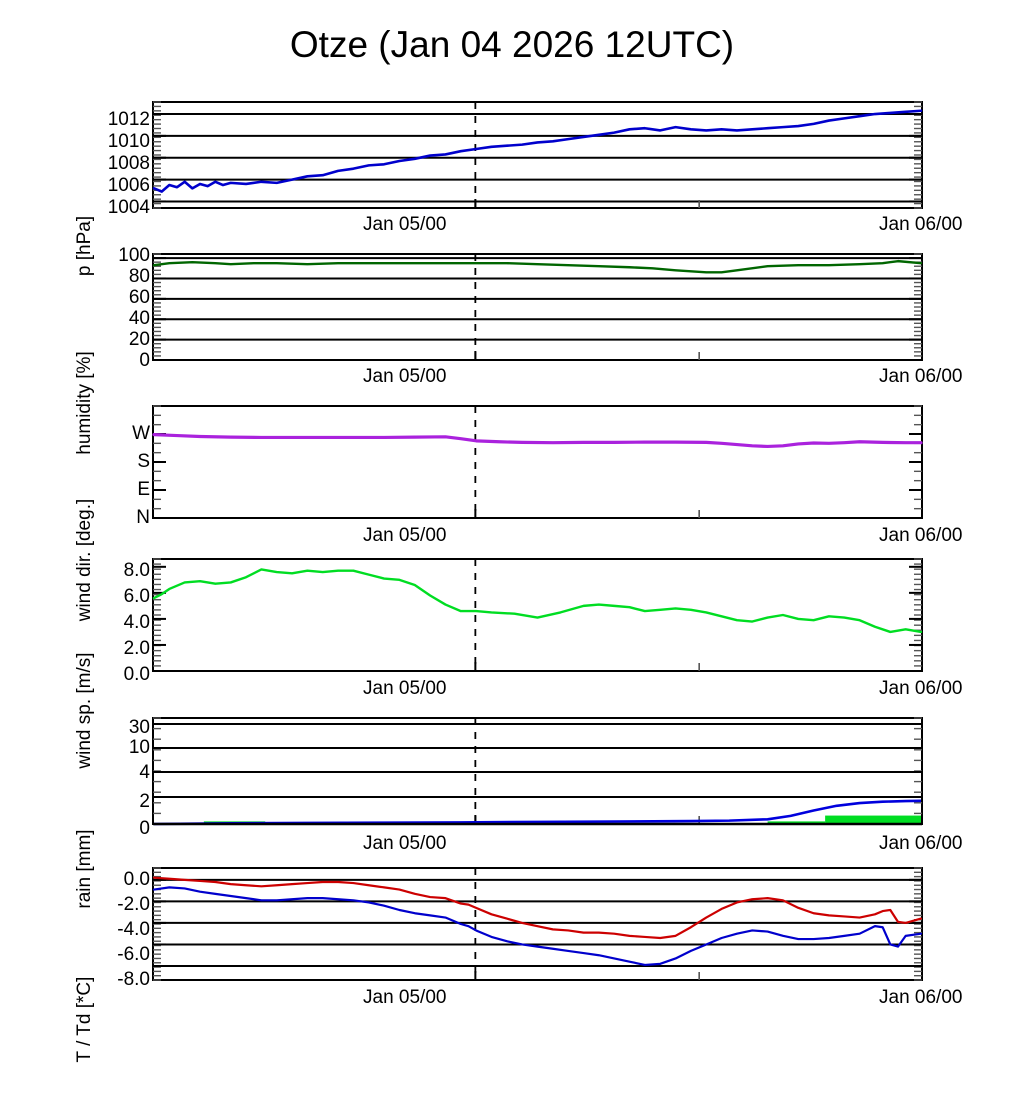 The width and height of the screenshot is (1024, 1097). I want to click on y-tick: 4.0, so click(136, 622).